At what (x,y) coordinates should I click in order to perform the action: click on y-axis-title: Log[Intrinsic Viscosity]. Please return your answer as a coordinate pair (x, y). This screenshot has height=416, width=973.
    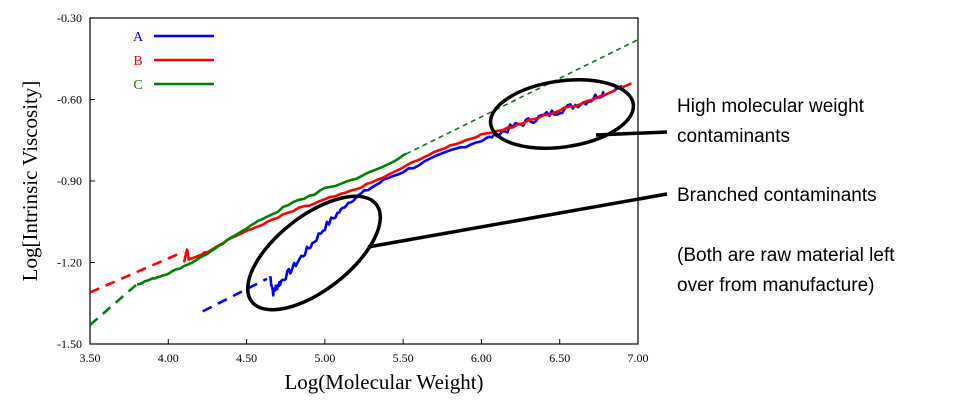
    Looking at the image, I should click on (30, 181).